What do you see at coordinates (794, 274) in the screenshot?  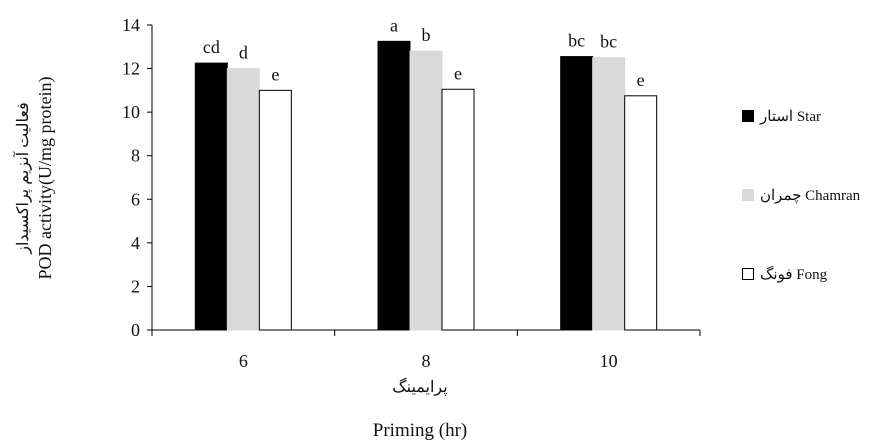 I see `legend-label-fong: فونگ Fong` at bounding box center [794, 274].